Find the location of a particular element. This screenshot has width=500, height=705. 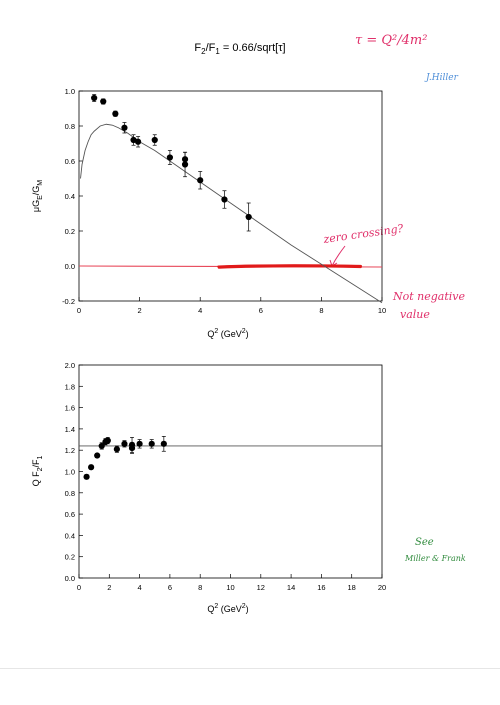

not-negative-note-line1: Not negative is located at coordinates (429, 296).